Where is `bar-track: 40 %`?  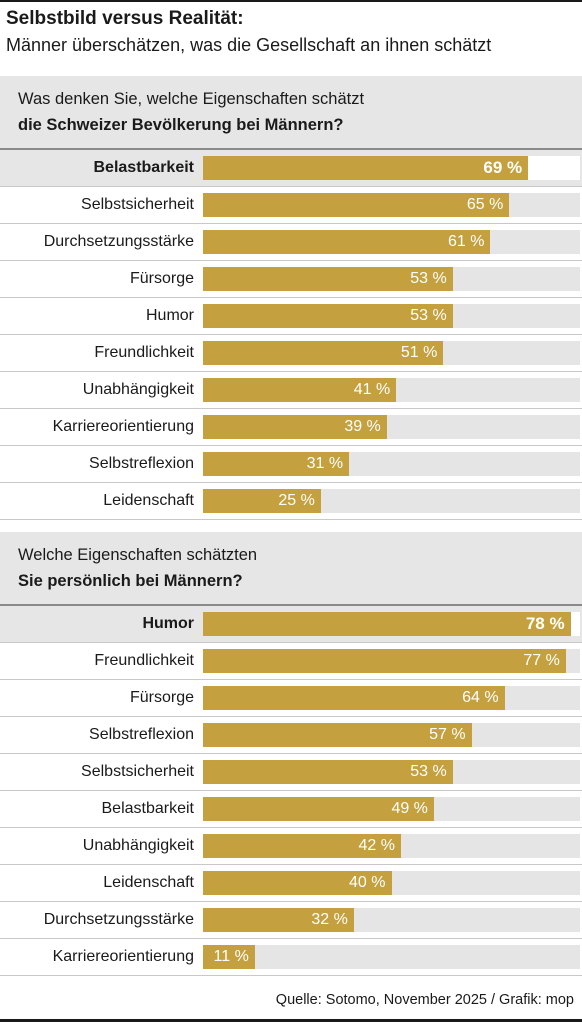 bar-track: 40 % is located at coordinates (391, 883).